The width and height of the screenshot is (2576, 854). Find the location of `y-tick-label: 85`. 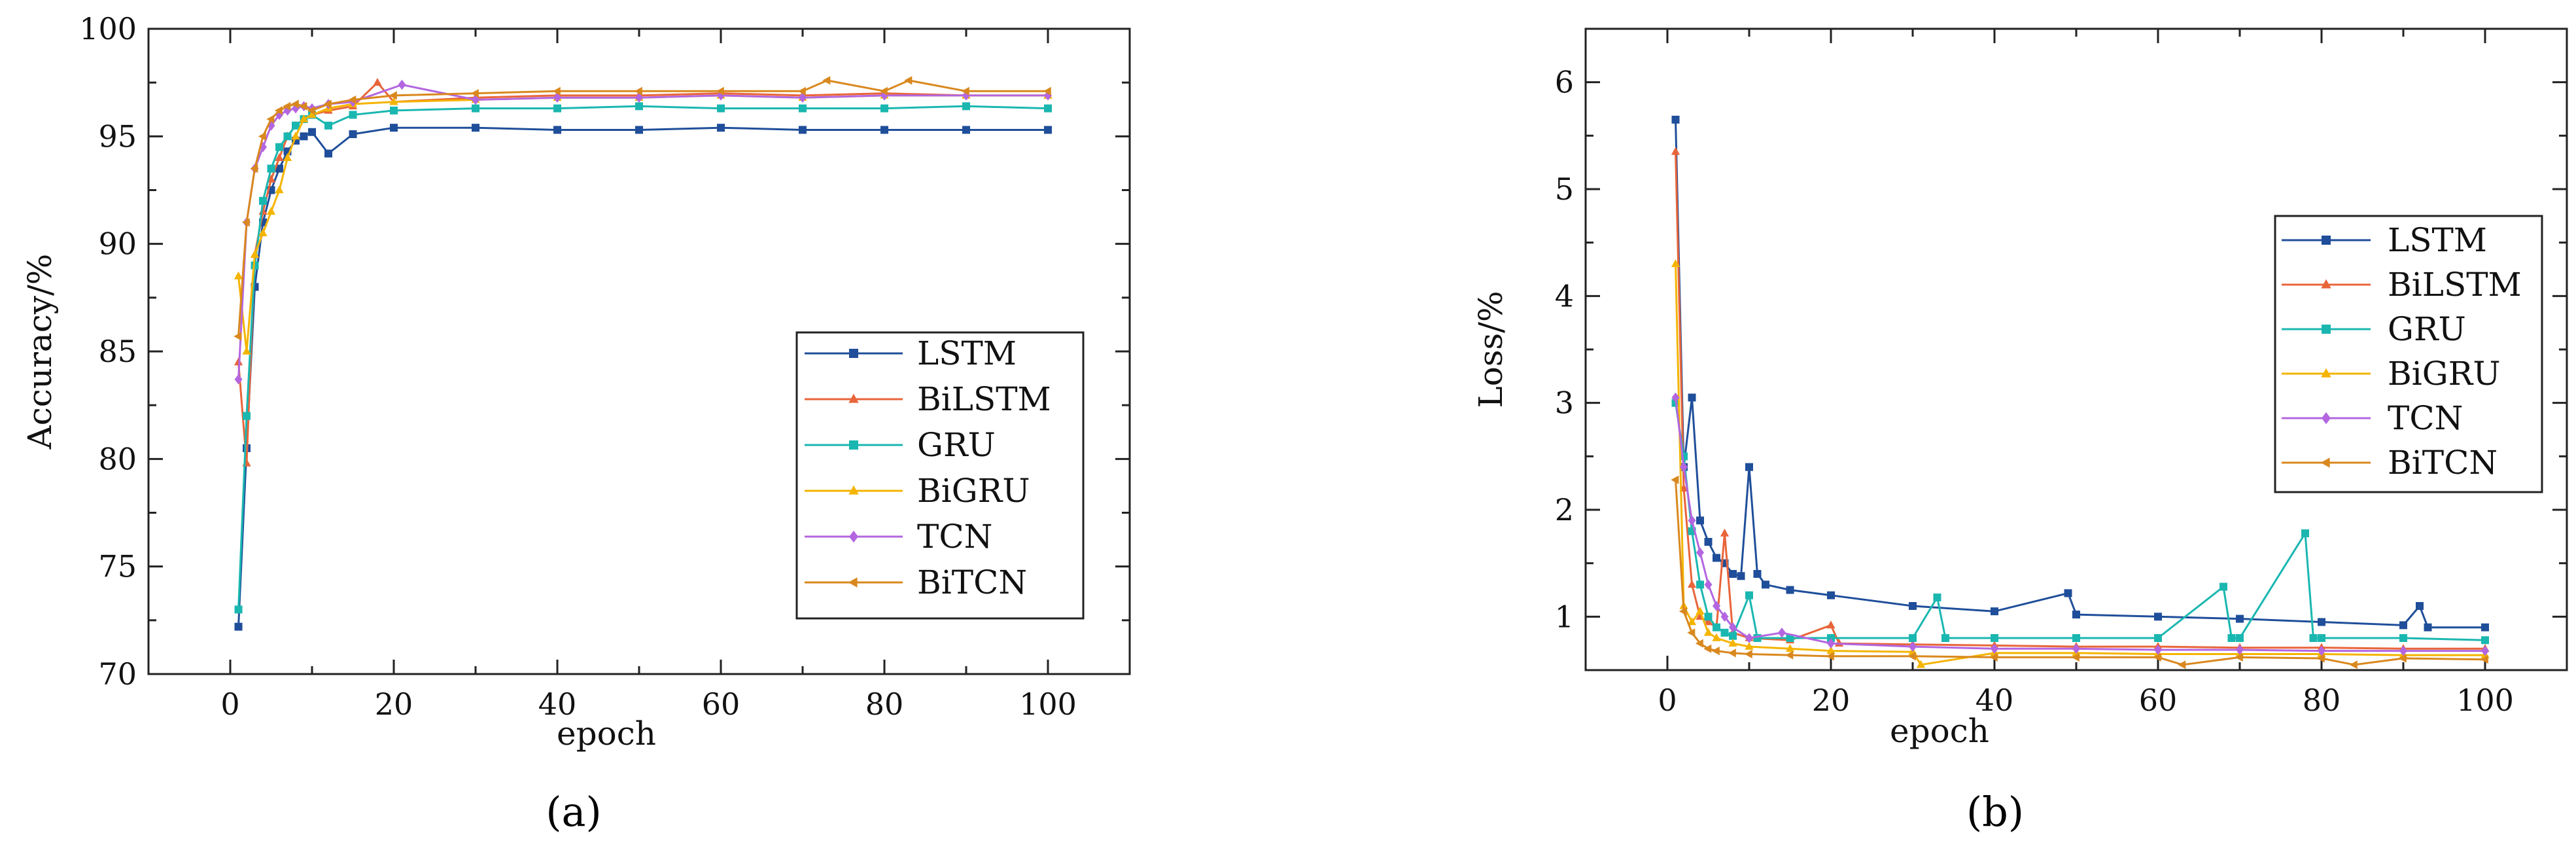

y-tick-label: 85 is located at coordinates (118, 352).